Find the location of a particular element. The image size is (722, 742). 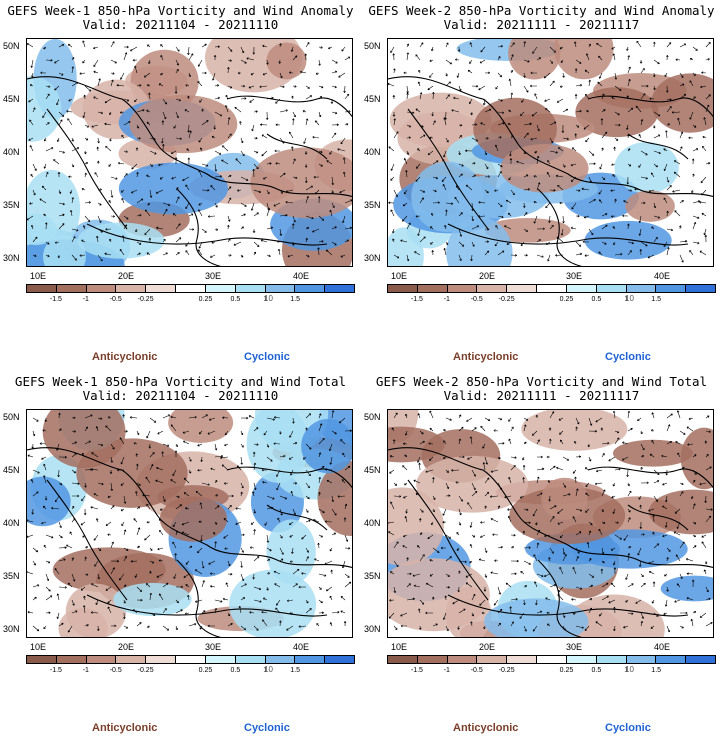

coastline is located at coordinates (560, 227).